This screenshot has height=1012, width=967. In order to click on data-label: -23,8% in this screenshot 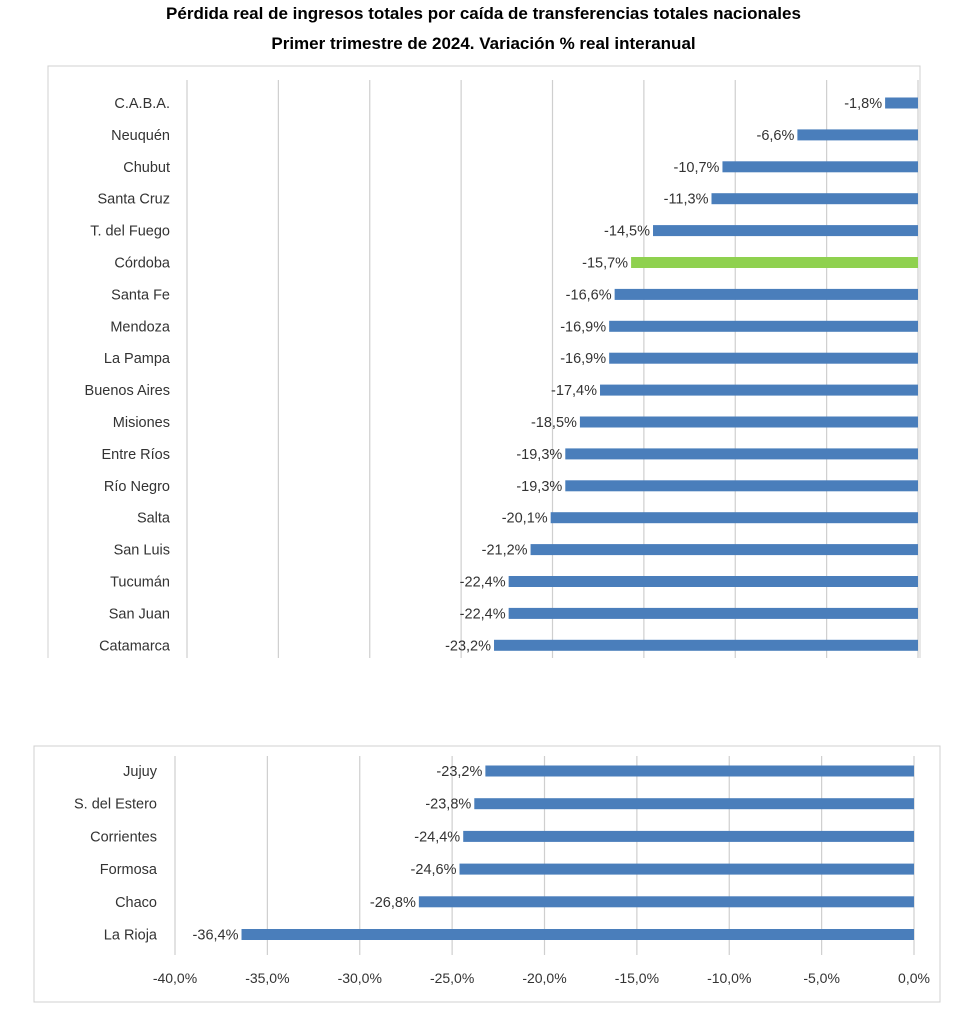, I will do `click(448, 805)`.